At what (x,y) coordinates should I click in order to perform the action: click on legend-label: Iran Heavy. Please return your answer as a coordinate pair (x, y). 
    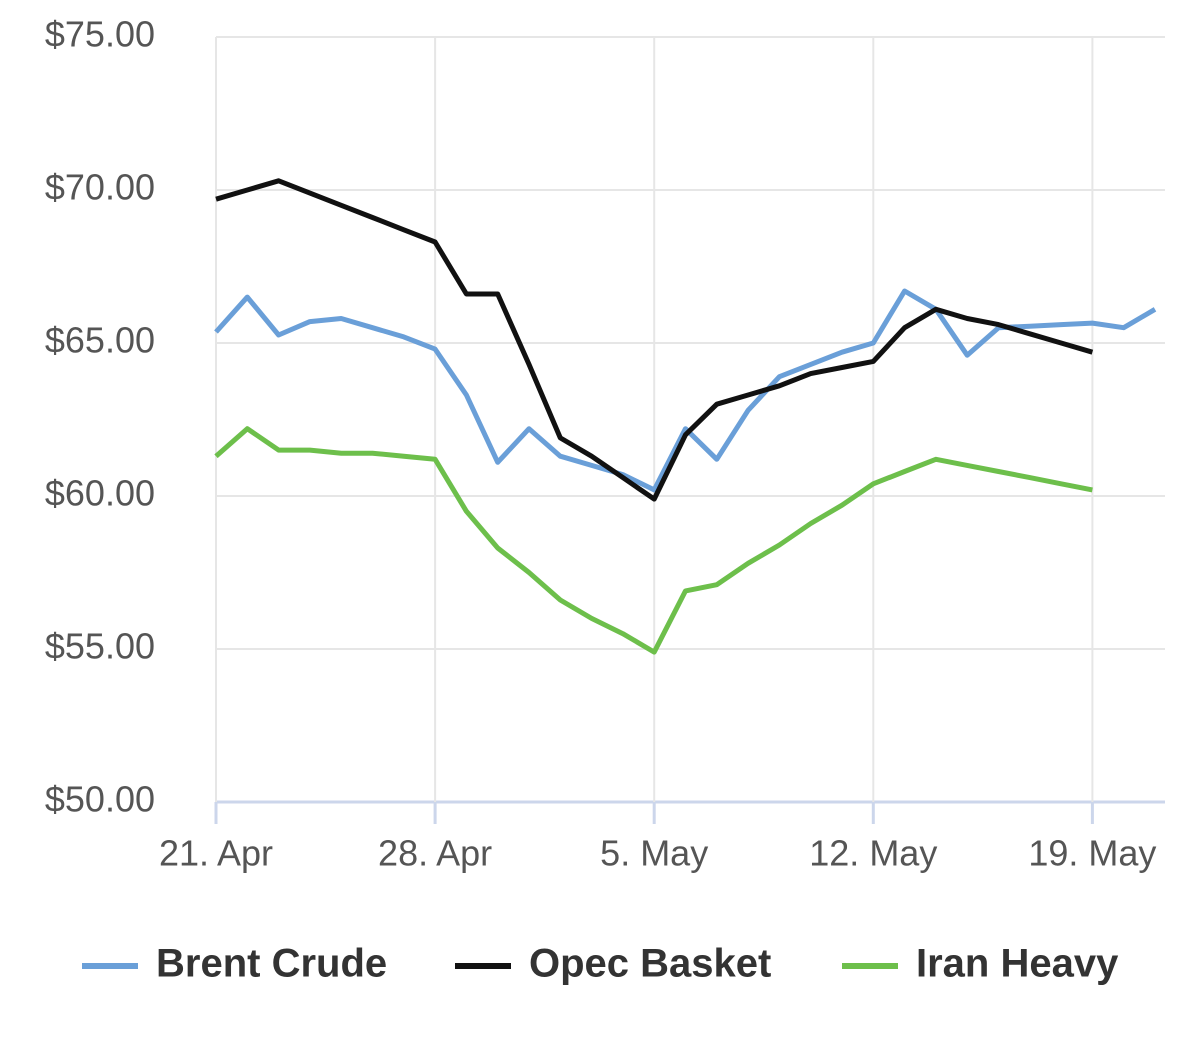
    Looking at the image, I should click on (1017, 964).